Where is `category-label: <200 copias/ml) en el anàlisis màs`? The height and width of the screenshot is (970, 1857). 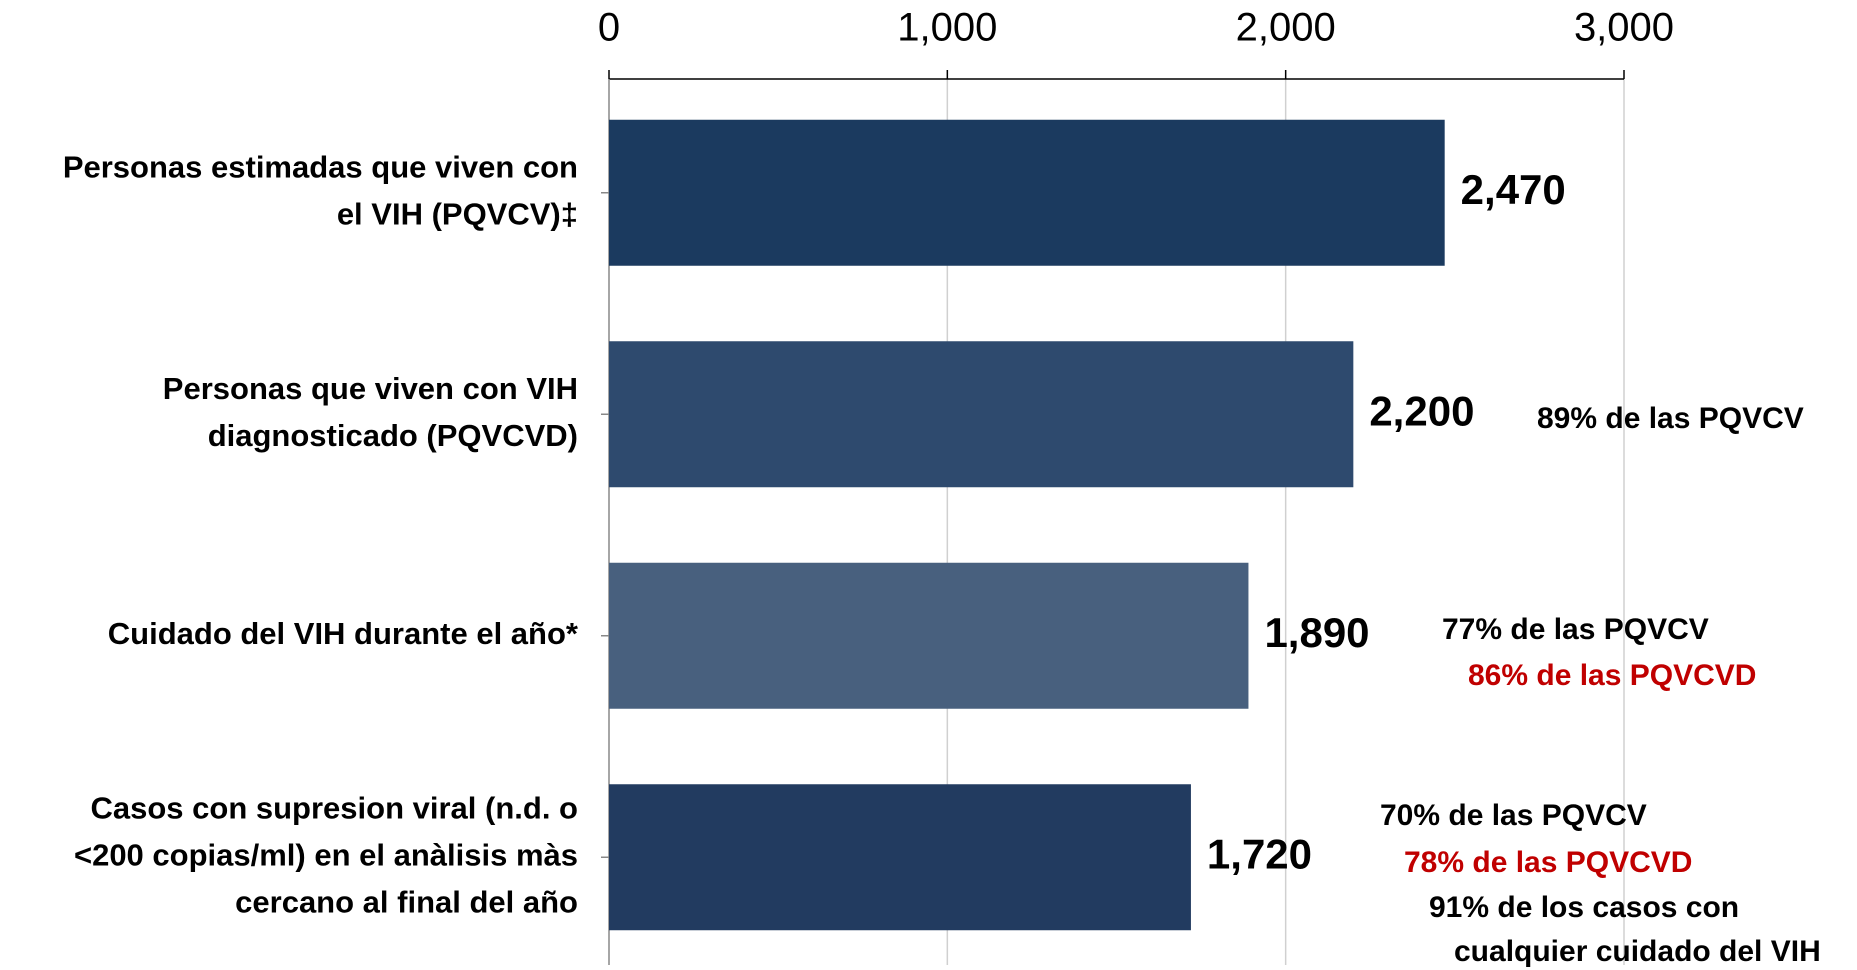 category-label: <200 copias/ml) en el anàlisis màs is located at coordinates (326, 854).